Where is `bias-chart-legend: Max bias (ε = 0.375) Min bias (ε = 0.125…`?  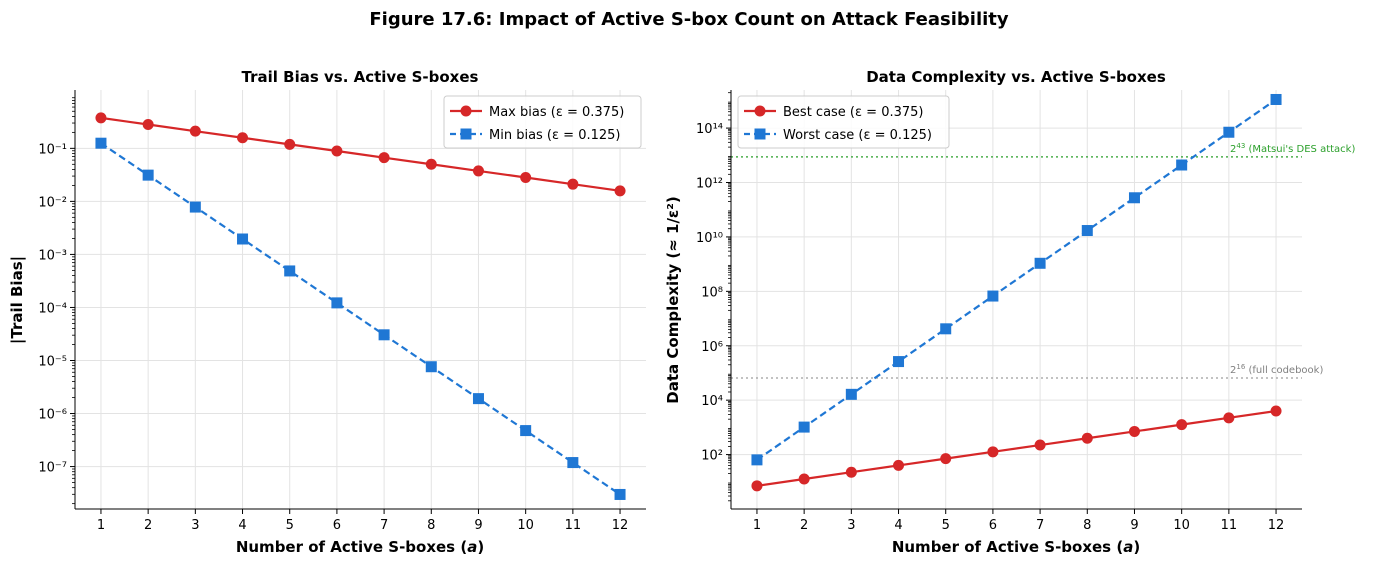
bias-chart-legend: Max bias (ε = 0.375) Min bias (ε = 0.125… is located at coordinates (542, 122).